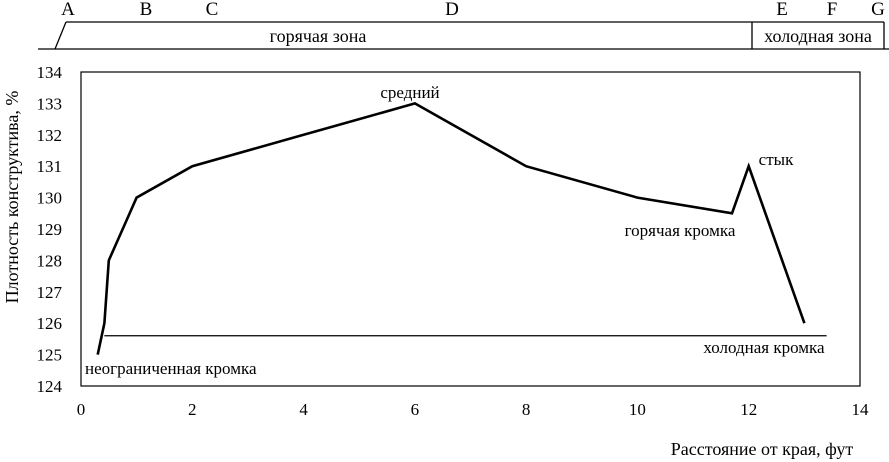 This screenshot has width=889, height=462. I want to click on x-tick-label: 6, so click(415, 409).